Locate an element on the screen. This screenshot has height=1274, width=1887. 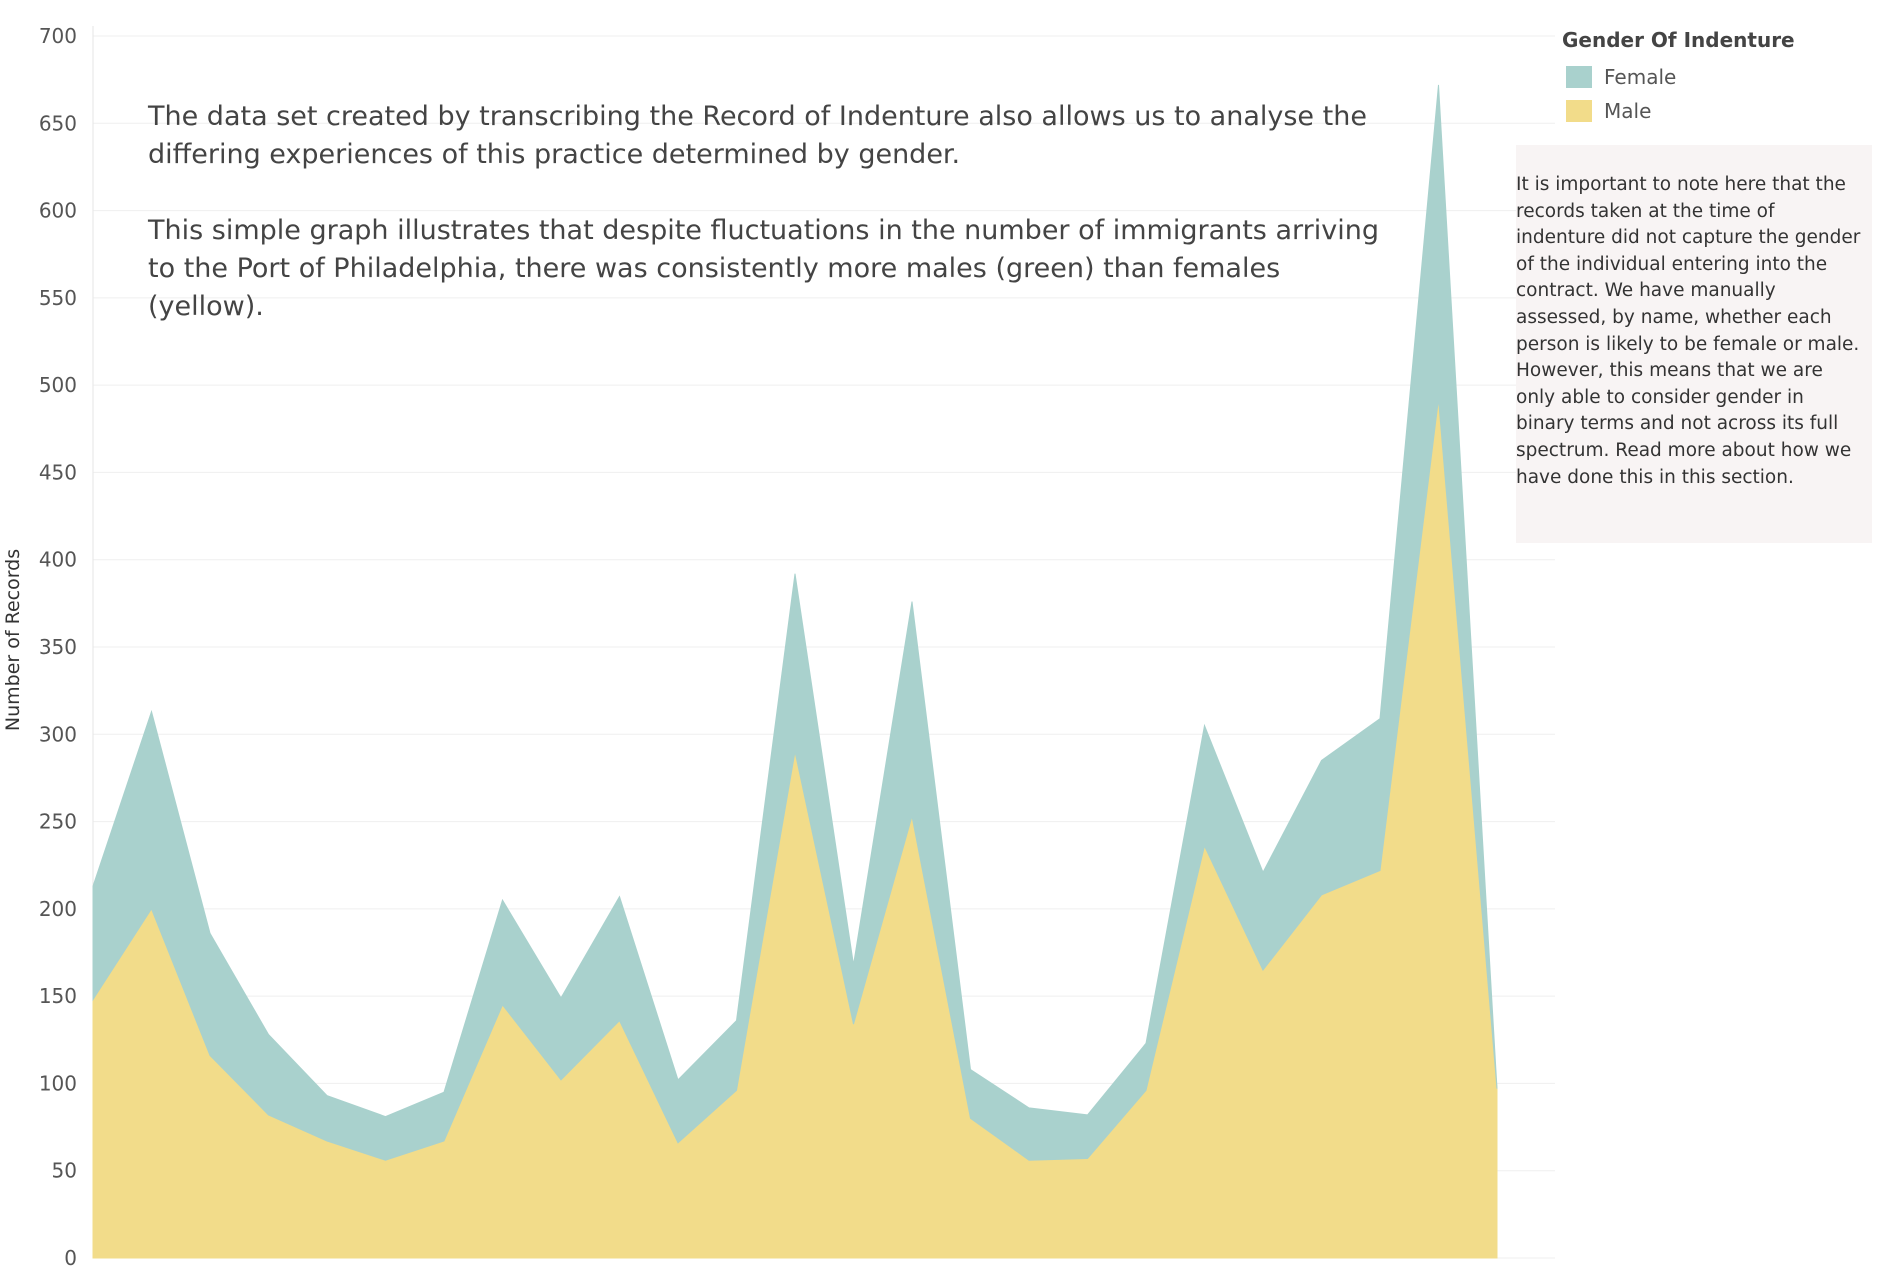
legend-title: Gender Of Indenture is located at coordinates (1678, 40).